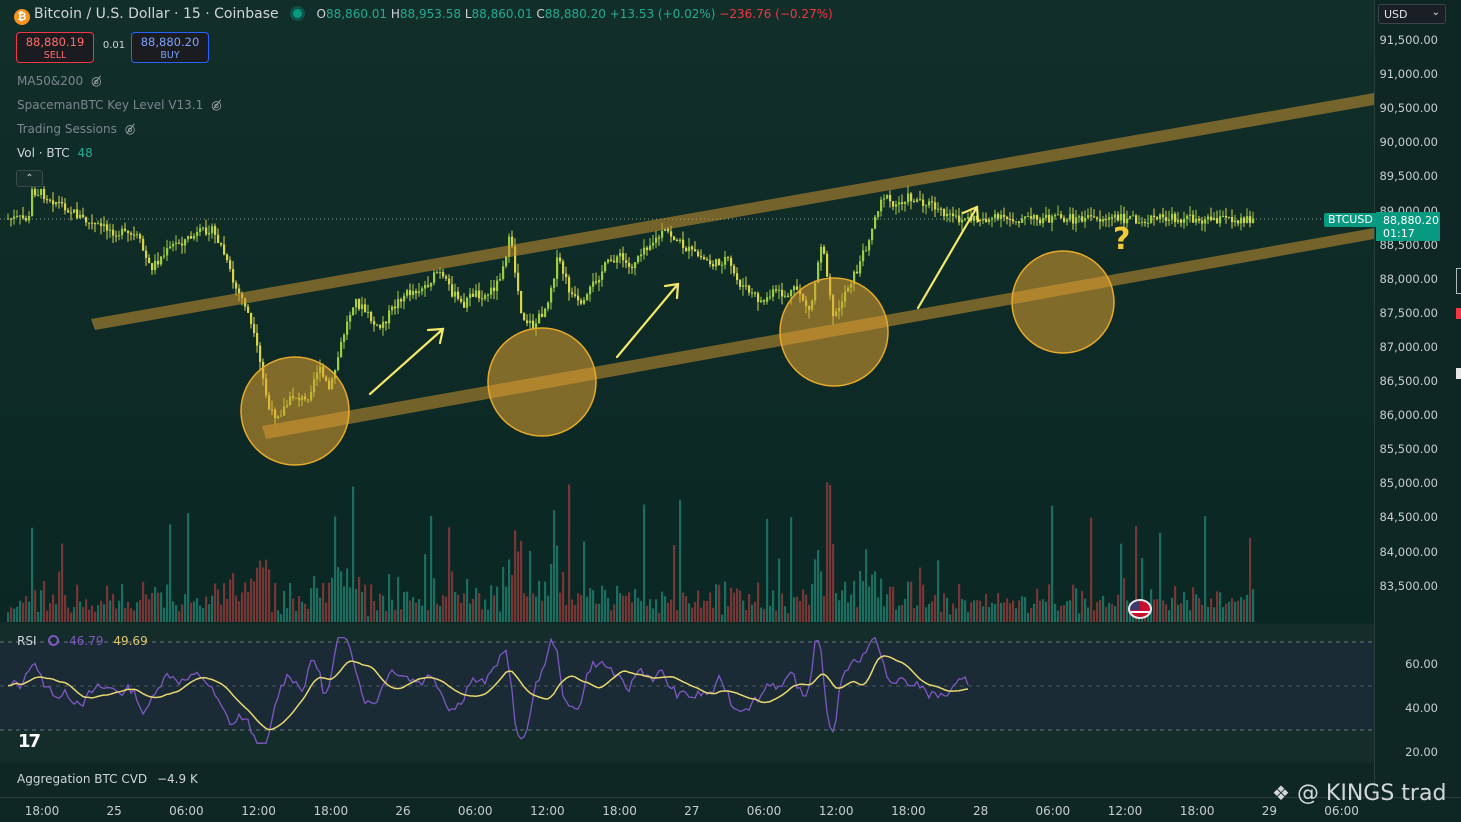 Image resolution: width=1461 pixels, height=822 pixels. I want to click on time-tick-label: 18:00, so click(619, 811).